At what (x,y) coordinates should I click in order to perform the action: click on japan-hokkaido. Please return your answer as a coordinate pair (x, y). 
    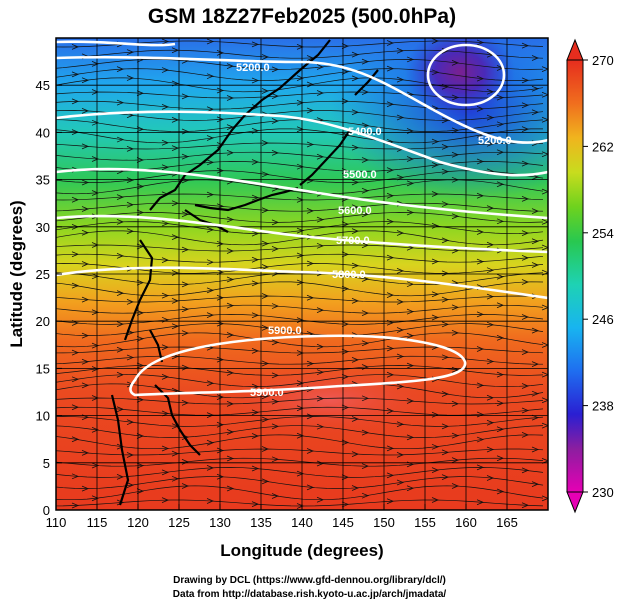
    Looking at the image, I should click on (325, 157).